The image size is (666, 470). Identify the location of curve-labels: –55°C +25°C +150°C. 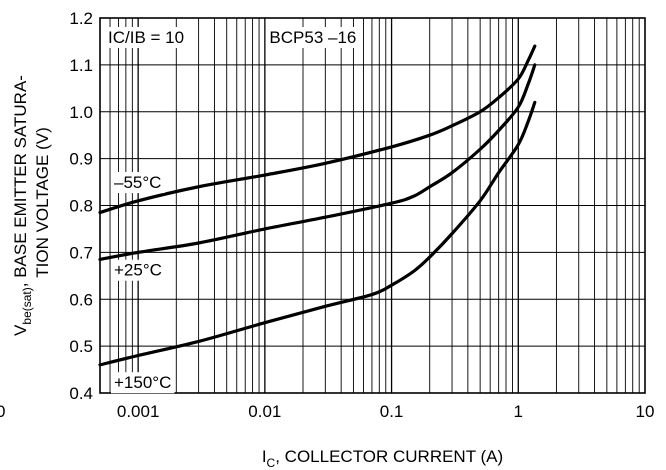
(142, 282).